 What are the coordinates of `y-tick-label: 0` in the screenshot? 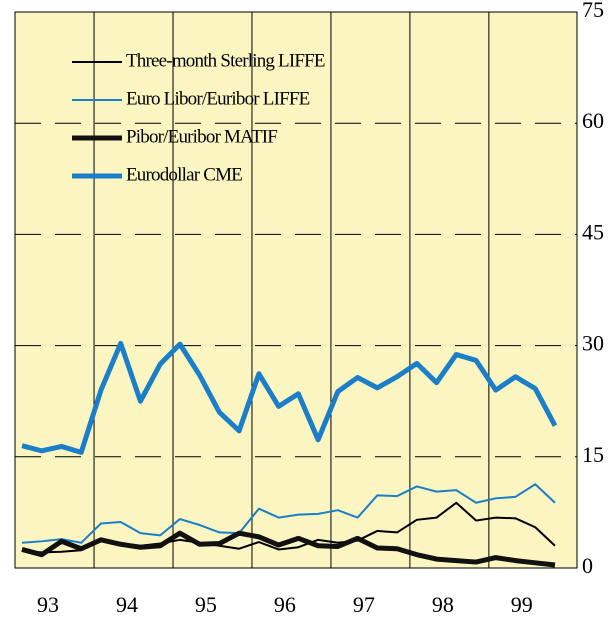 It's located at (587, 565).